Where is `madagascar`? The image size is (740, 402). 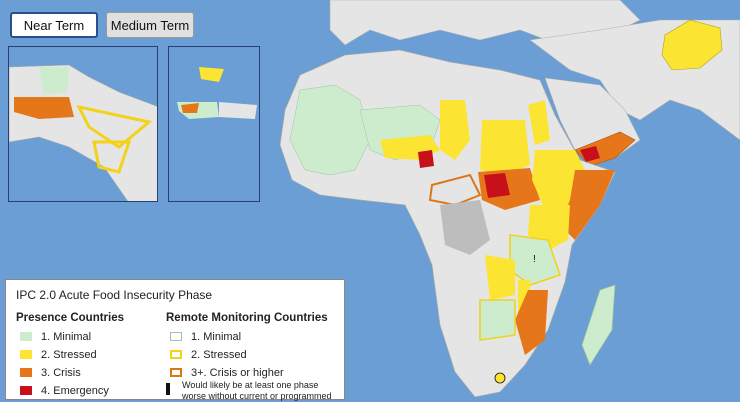
madagascar is located at coordinates (598, 325).